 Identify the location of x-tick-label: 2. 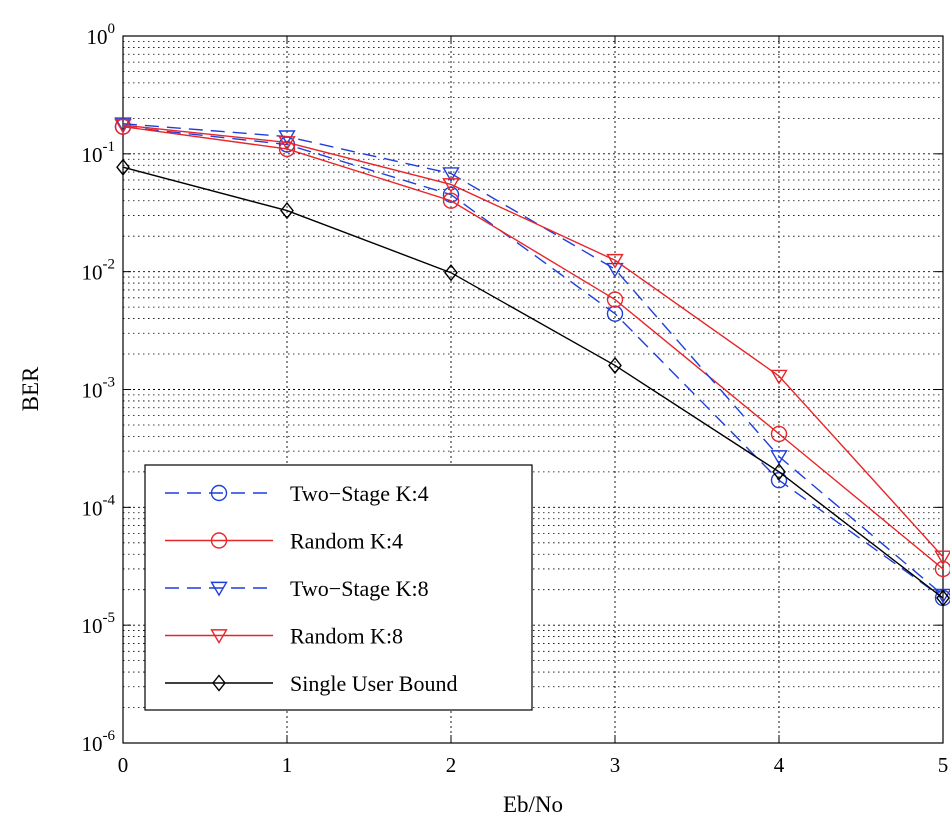
(451, 765).